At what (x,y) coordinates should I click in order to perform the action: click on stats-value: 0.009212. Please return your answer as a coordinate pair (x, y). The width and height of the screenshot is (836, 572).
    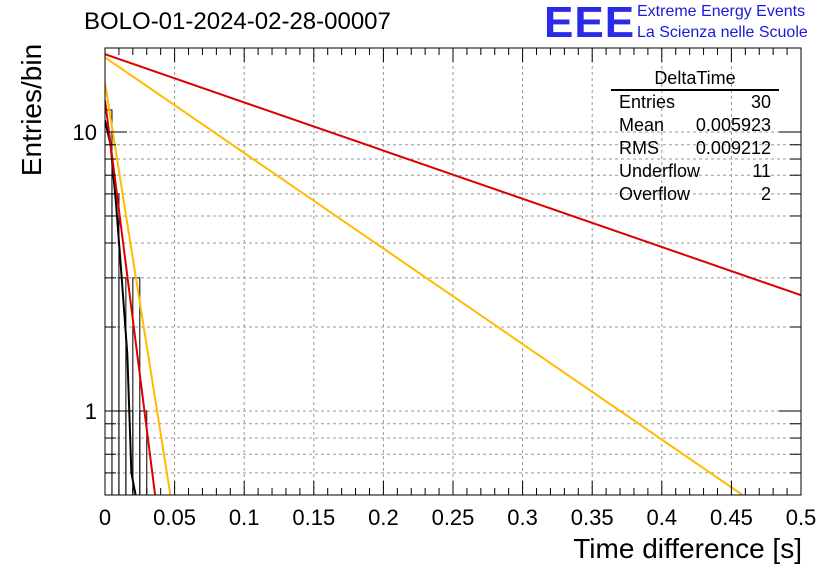
    Looking at the image, I should click on (733, 148).